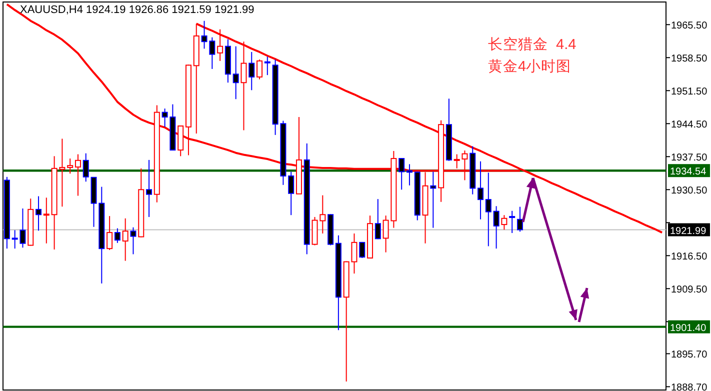 This screenshot has width=711, height=391. What do you see at coordinates (688, 231) in the screenshot?
I see `ref-line-label: 1921.99` at bounding box center [688, 231].